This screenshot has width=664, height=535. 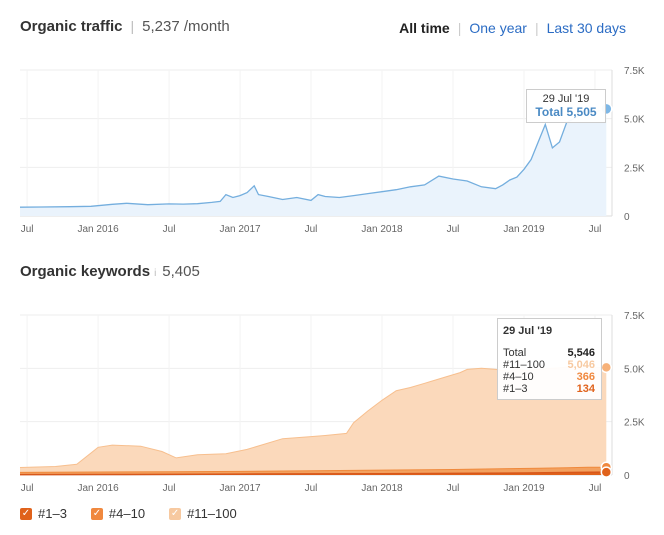 I want to click on range-last-30-days: Last 30 days, so click(x=586, y=28).